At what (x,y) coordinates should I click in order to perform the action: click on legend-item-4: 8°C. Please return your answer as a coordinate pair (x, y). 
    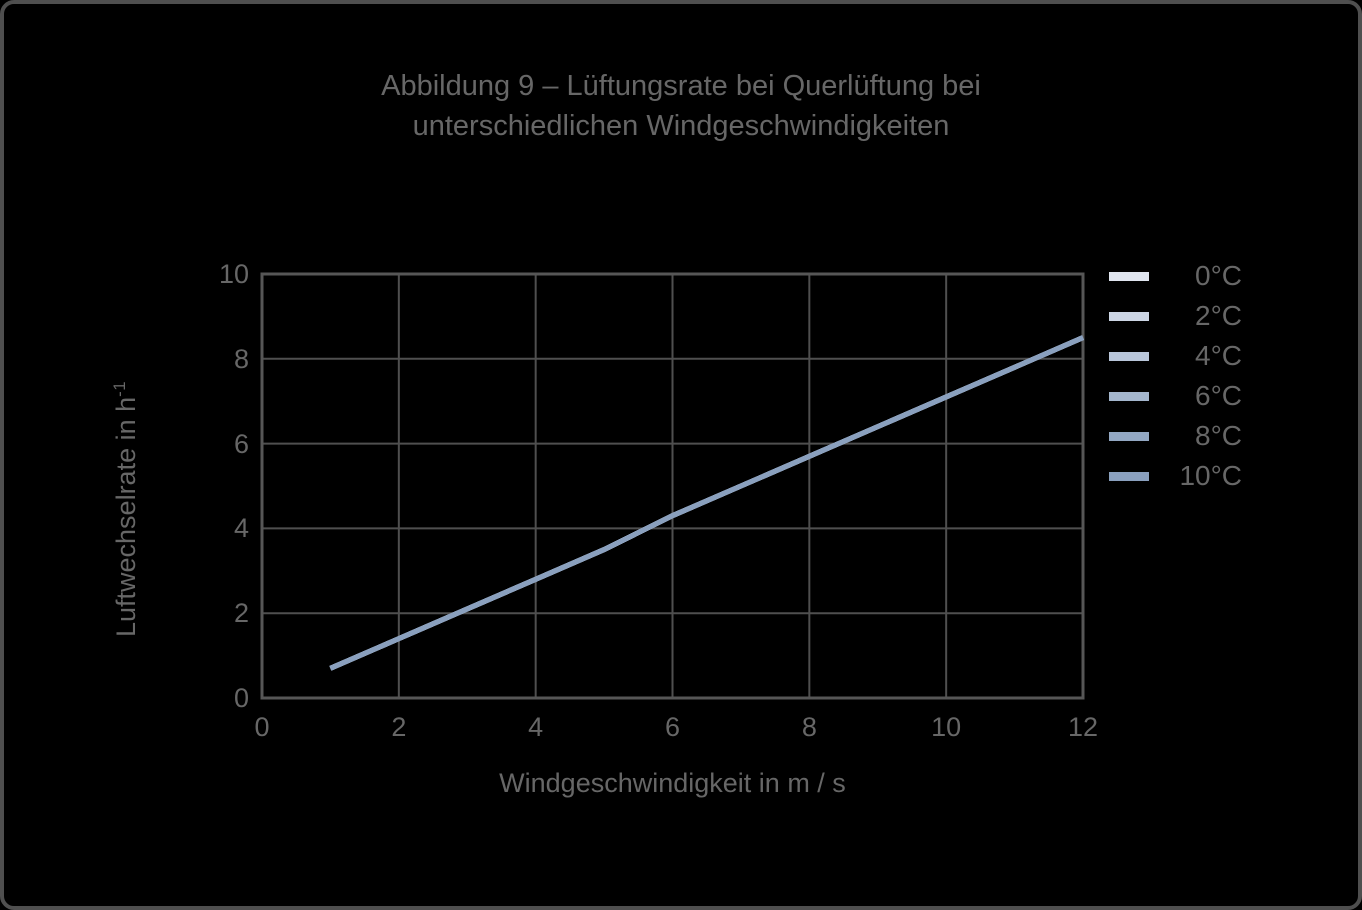
    Looking at the image, I should click on (1175, 436).